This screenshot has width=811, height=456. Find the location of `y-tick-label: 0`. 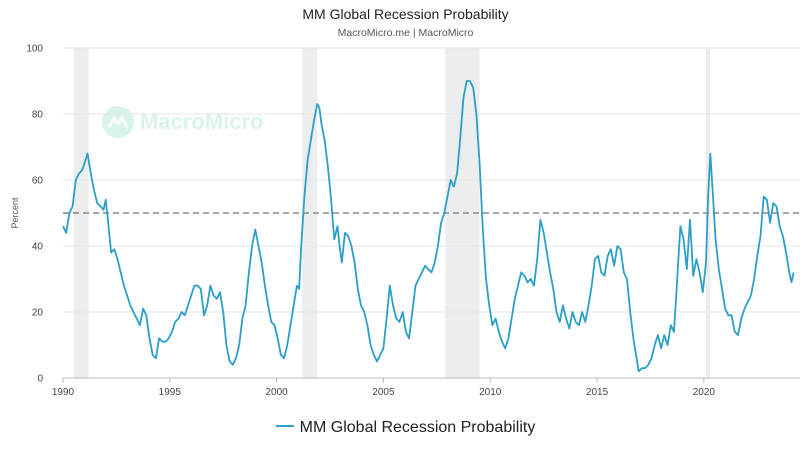

y-tick-label: 0 is located at coordinates (40, 379).